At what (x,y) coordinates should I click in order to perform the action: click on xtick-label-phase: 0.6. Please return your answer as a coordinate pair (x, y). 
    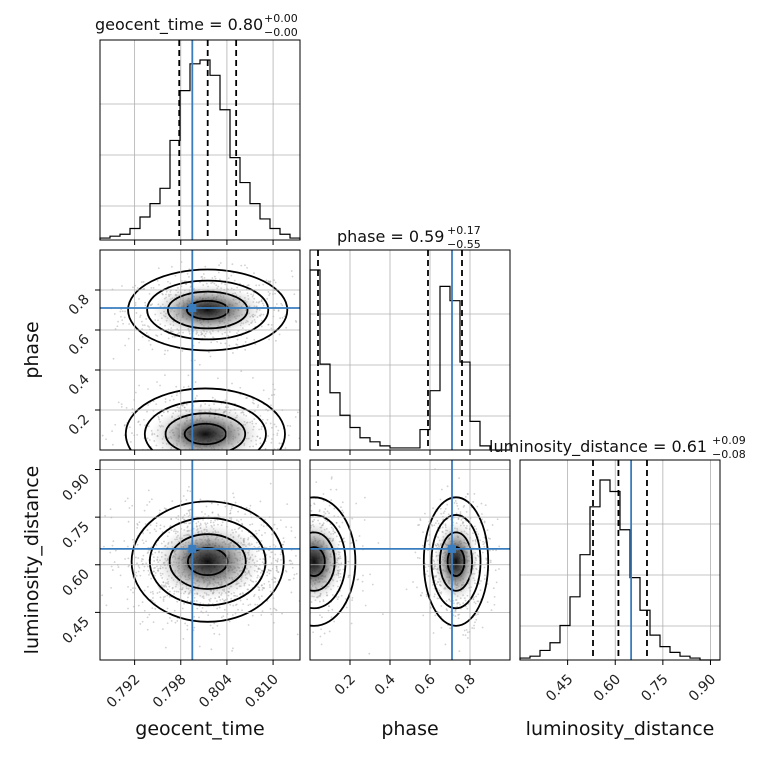
    Looking at the image, I should click on (425, 684).